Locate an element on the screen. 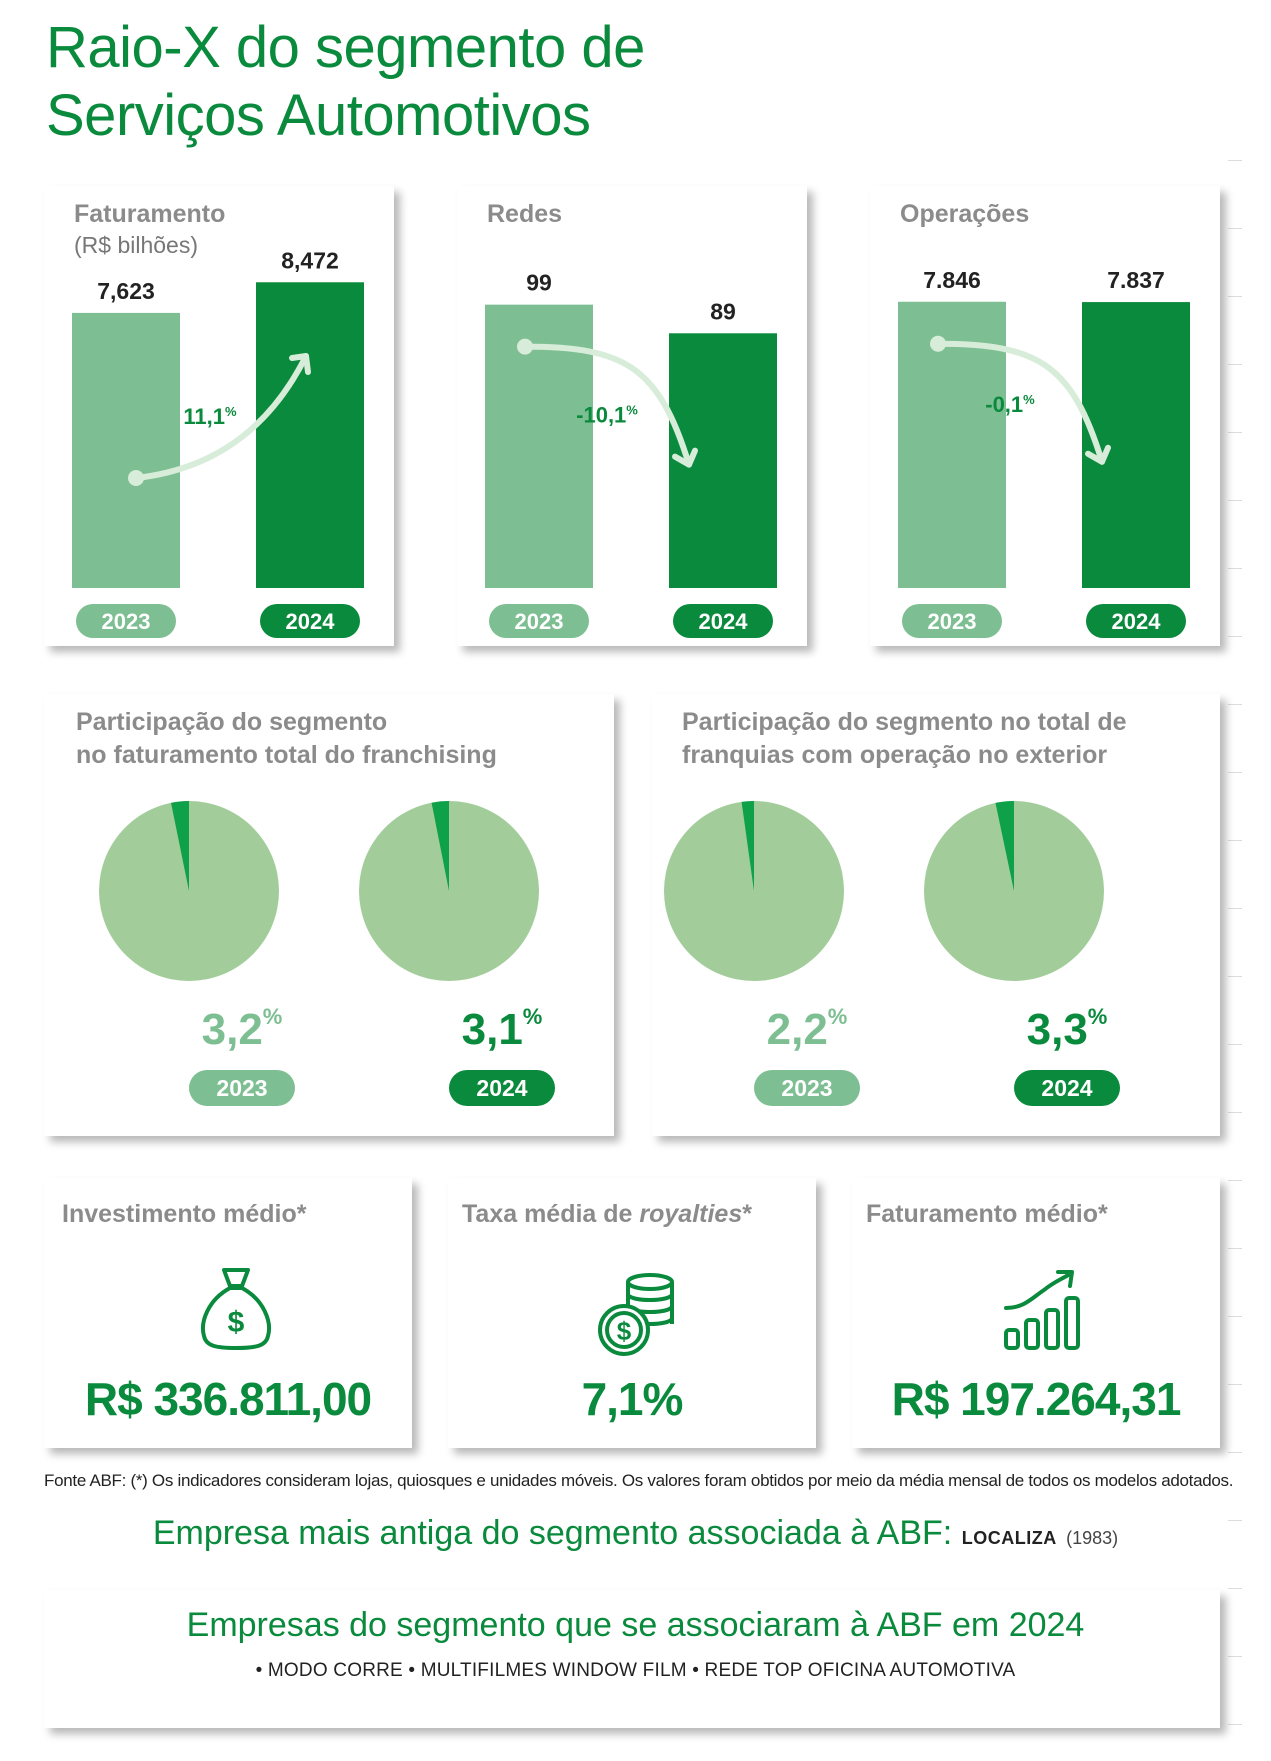 The height and width of the screenshot is (1761, 1271). change-label: -0,1% is located at coordinates (1010, 404).